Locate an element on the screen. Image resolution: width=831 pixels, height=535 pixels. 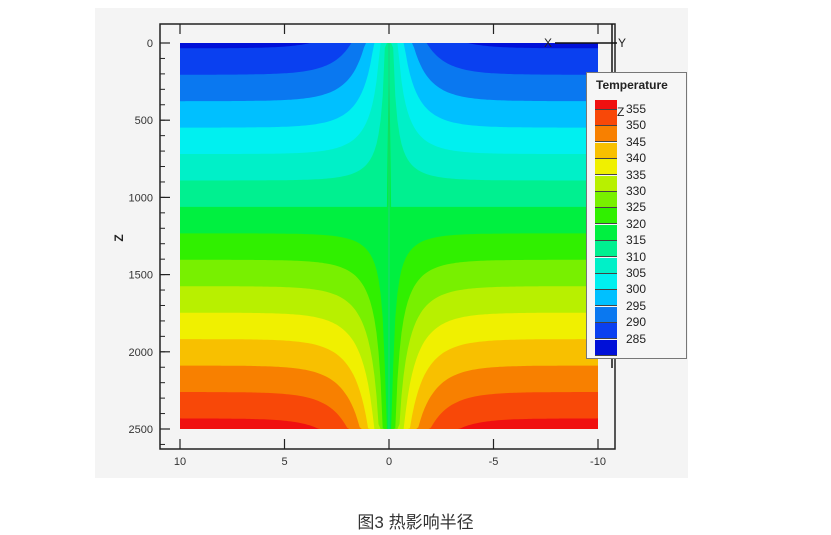
legend-label: 315 is located at coordinates (636, 240).